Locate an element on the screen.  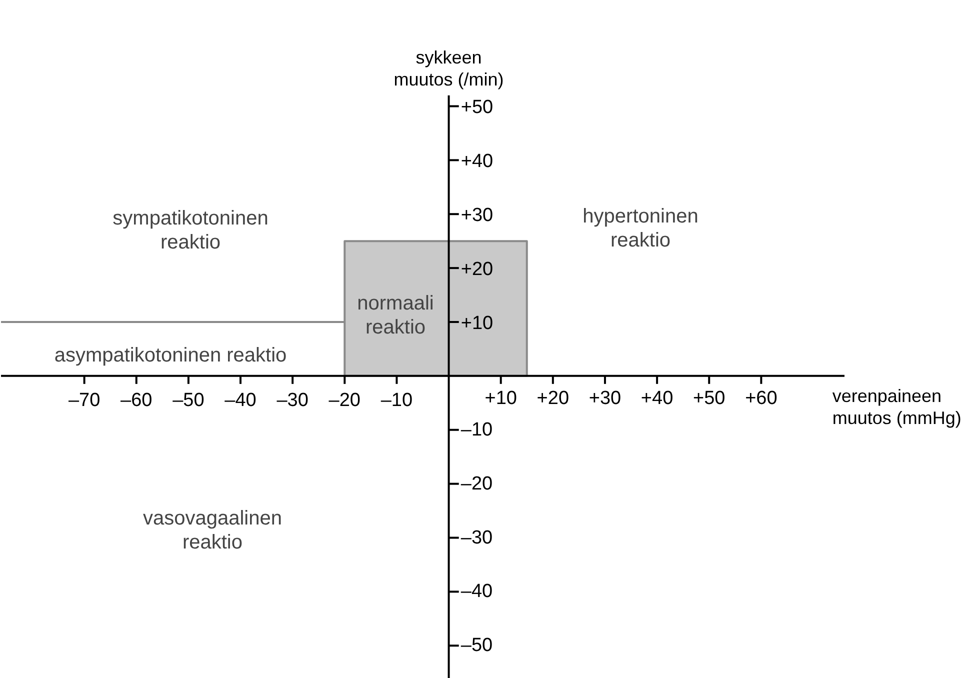
x-tick-label: +50 is located at coordinates (709, 398).